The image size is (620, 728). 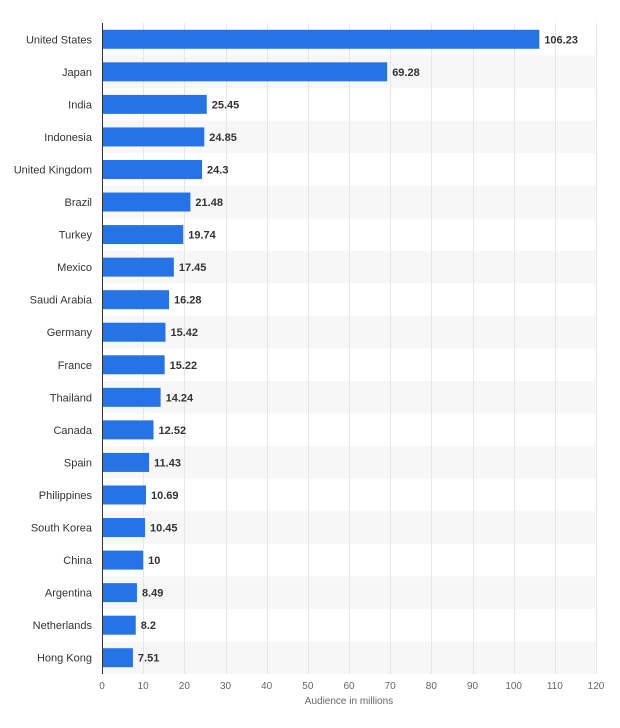 What do you see at coordinates (226, 686) in the screenshot?
I see `x-tick-label: 30` at bounding box center [226, 686].